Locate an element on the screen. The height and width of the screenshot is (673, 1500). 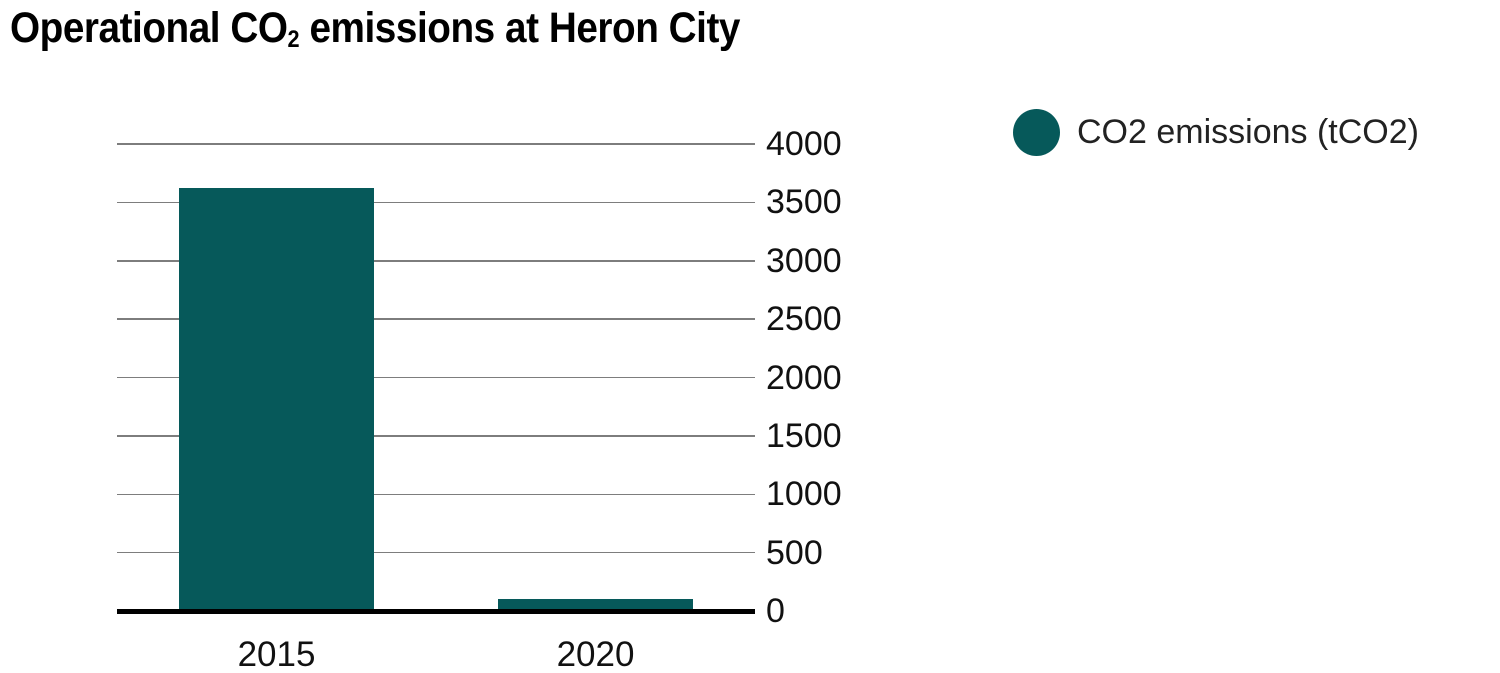
chart-title: Operational CO2 emissions at Heron City is located at coordinates (375, 28).